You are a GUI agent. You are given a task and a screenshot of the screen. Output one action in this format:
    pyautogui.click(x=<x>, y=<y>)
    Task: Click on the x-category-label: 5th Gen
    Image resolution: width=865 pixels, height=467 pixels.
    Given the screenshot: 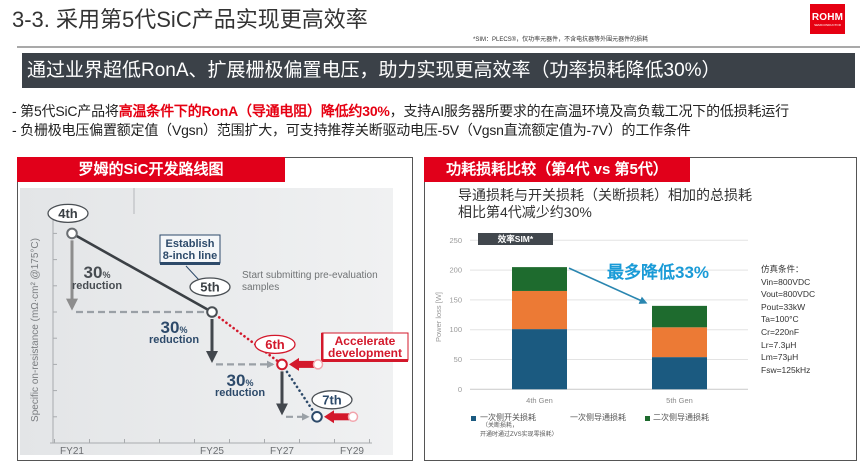 What is the action you would take?
    pyautogui.click(x=679, y=400)
    